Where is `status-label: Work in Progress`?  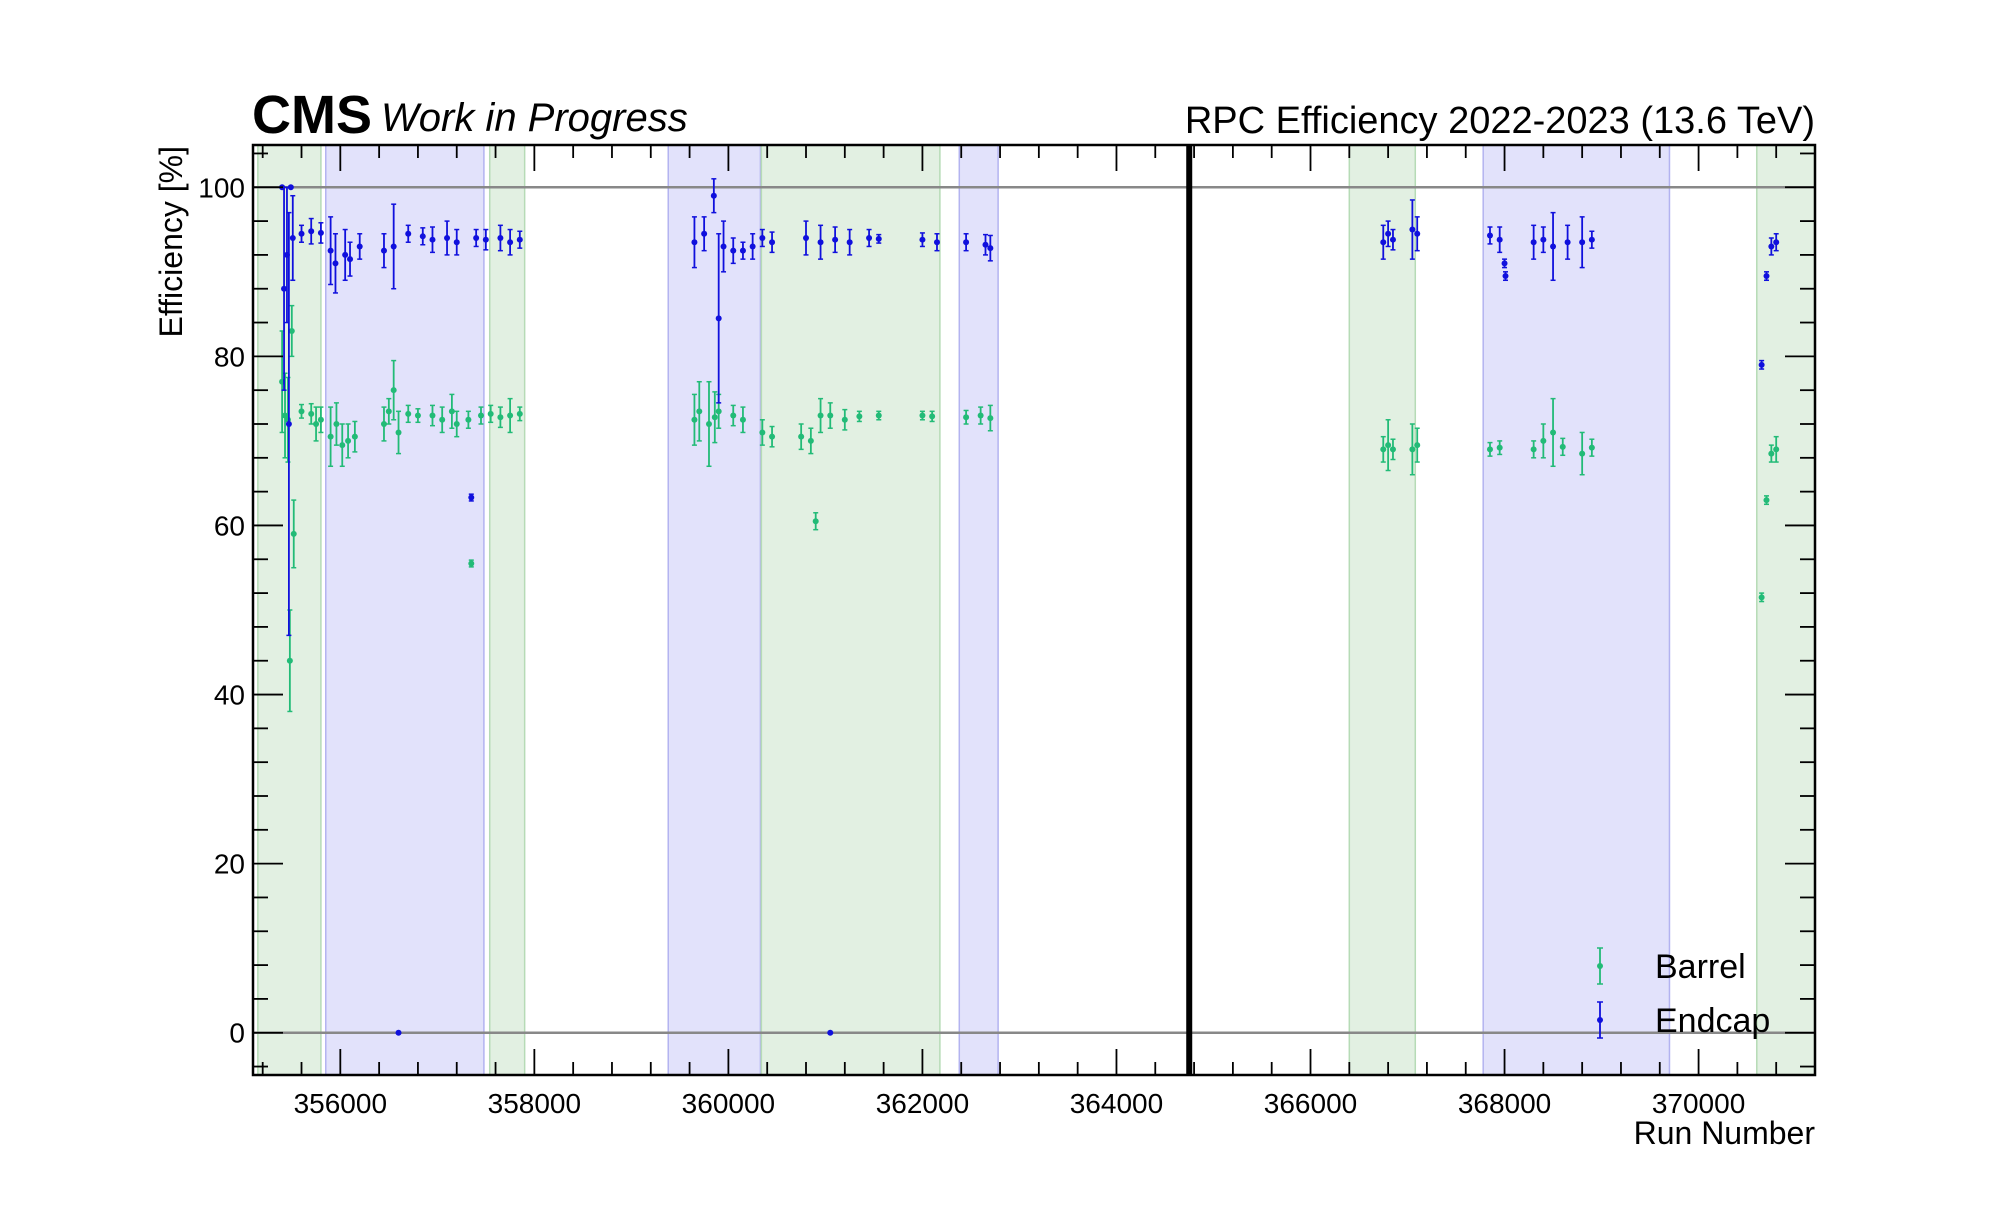
status-label: Work in Progress is located at coordinates (534, 118).